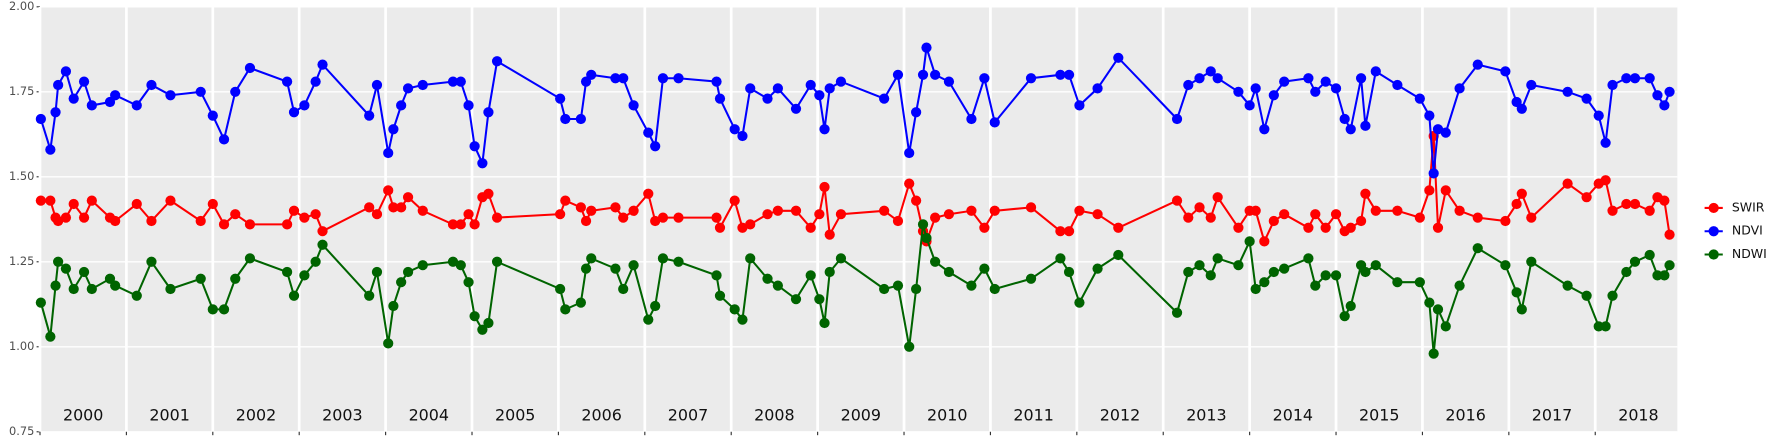 The height and width of the screenshot is (446, 1773). Describe the element at coordinates (1638, 414) in the screenshot. I see `x-tick-label: 2018` at that location.